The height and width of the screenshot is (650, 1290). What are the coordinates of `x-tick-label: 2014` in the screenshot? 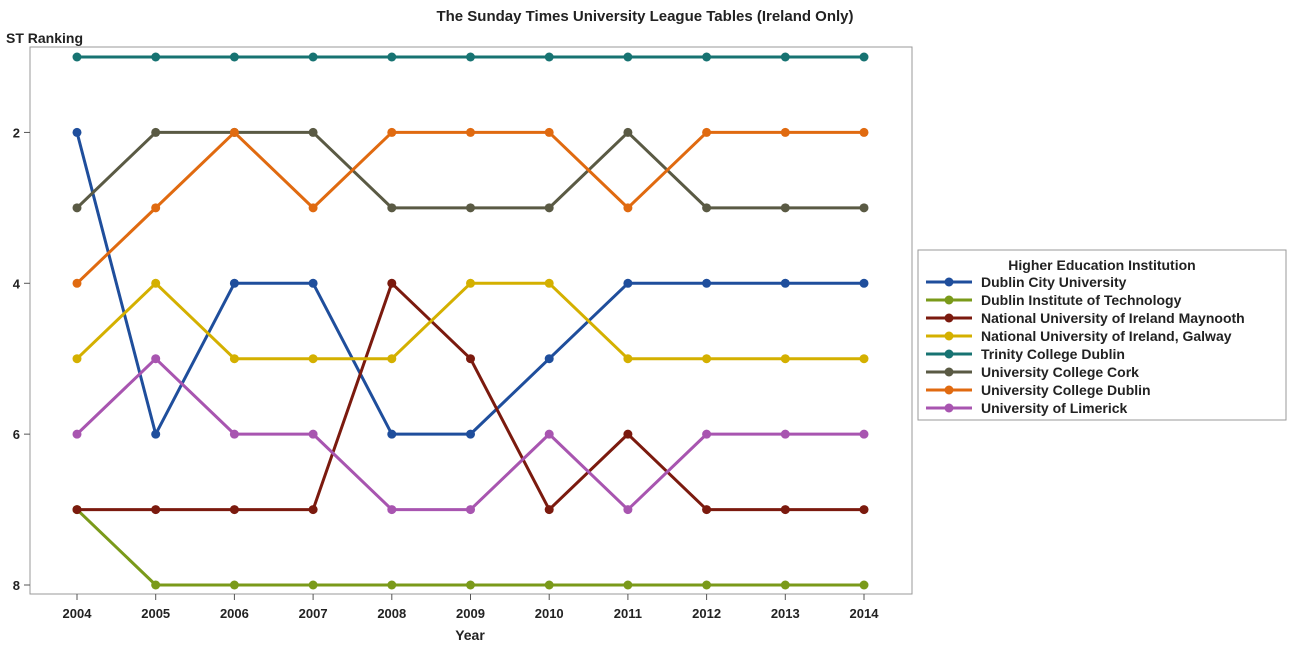 It's located at (865, 613).